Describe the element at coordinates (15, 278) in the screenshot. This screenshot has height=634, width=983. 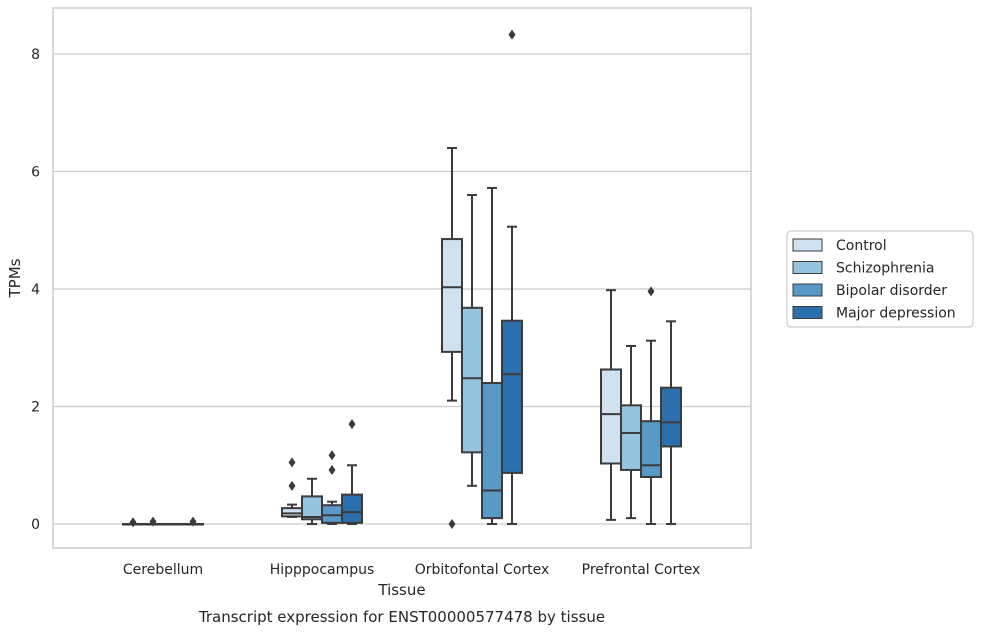
I see `y-axis-title: TPMs` at that location.